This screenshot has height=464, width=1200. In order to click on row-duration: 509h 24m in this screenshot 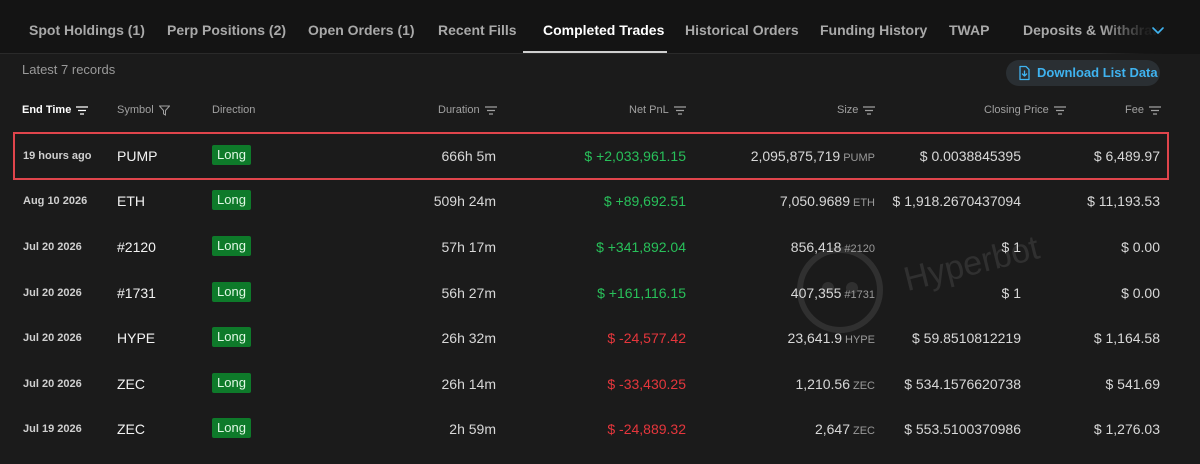, I will do `click(464, 201)`.